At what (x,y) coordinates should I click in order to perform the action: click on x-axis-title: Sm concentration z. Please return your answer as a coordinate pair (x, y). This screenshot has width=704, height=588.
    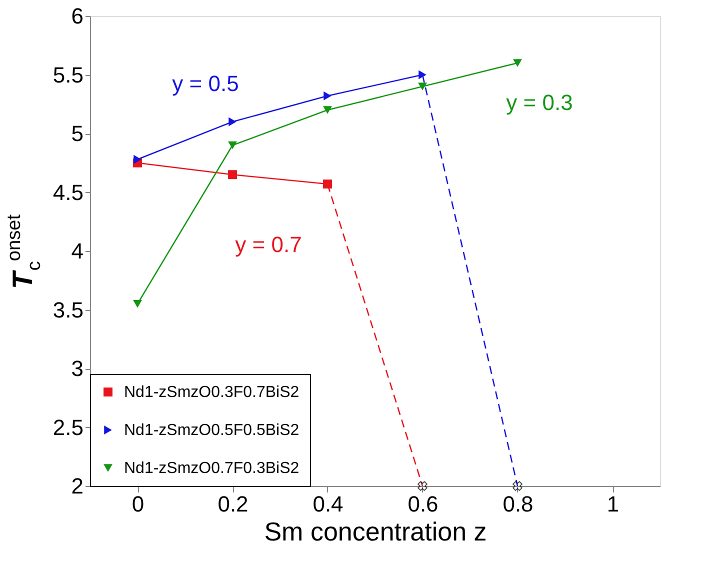
    Looking at the image, I should click on (375, 531).